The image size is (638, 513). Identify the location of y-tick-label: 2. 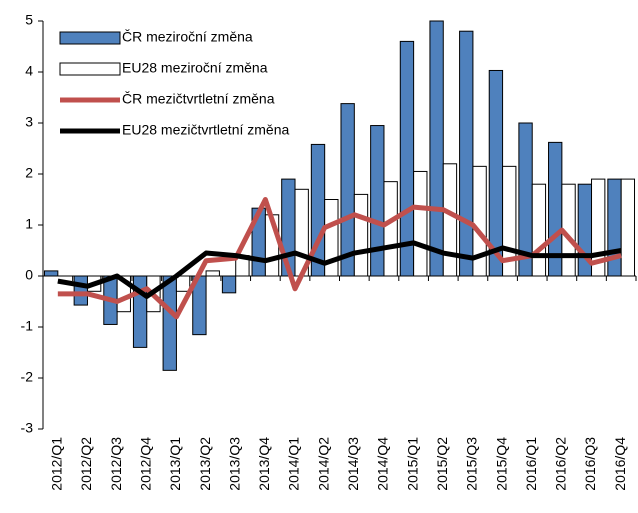
(29, 173).